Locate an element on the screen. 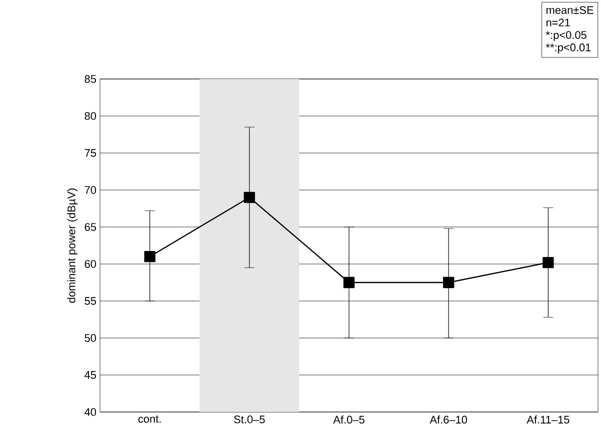 Image resolution: width=601 pixels, height=441 pixels. x-tick-label: Af.6–10 is located at coordinates (449, 420).